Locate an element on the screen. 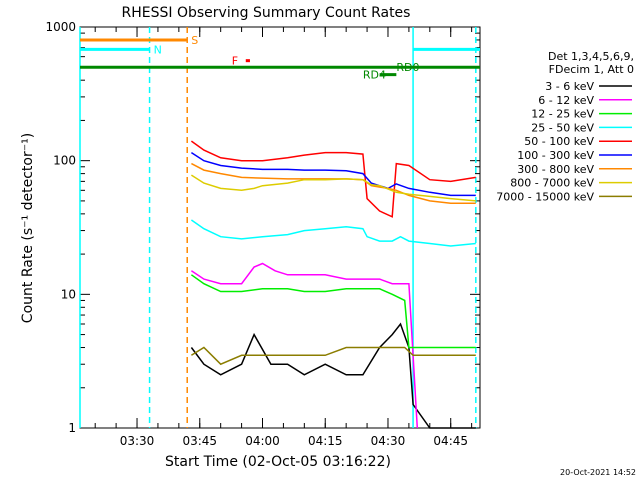  y-tick-label: 100 is located at coordinates (64, 161).